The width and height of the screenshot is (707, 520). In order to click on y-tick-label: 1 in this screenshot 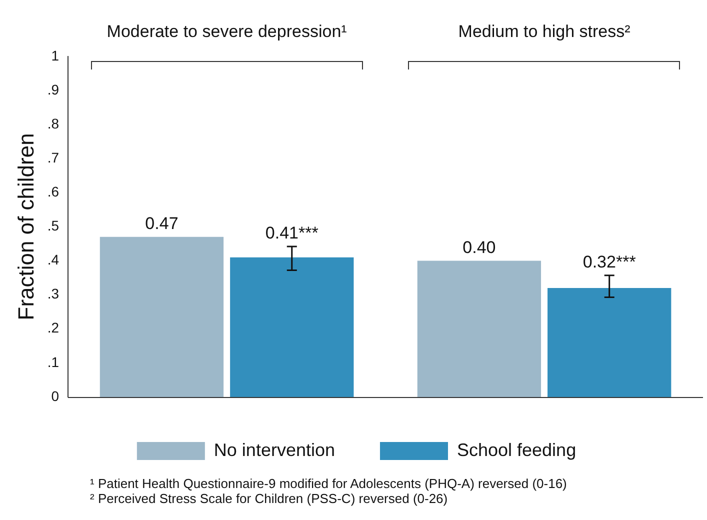, I will do `click(55, 55)`.